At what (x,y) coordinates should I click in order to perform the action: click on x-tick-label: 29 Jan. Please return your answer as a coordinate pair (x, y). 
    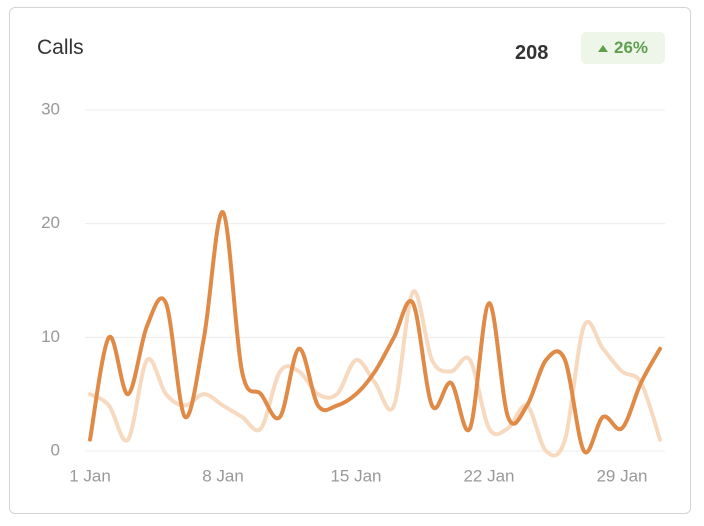
    Looking at the image, I should click on (621, 475).